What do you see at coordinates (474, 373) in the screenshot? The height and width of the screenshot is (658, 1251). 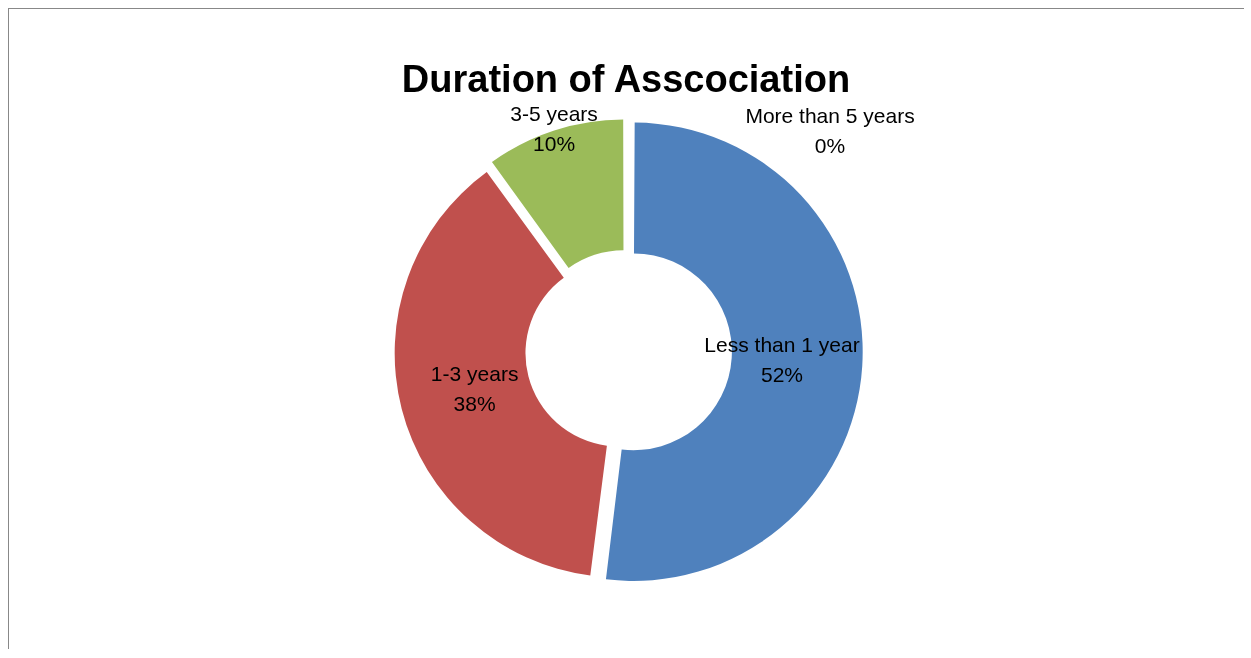 I see `slice-label: 1-3 years` at bounding box center [474, 373].